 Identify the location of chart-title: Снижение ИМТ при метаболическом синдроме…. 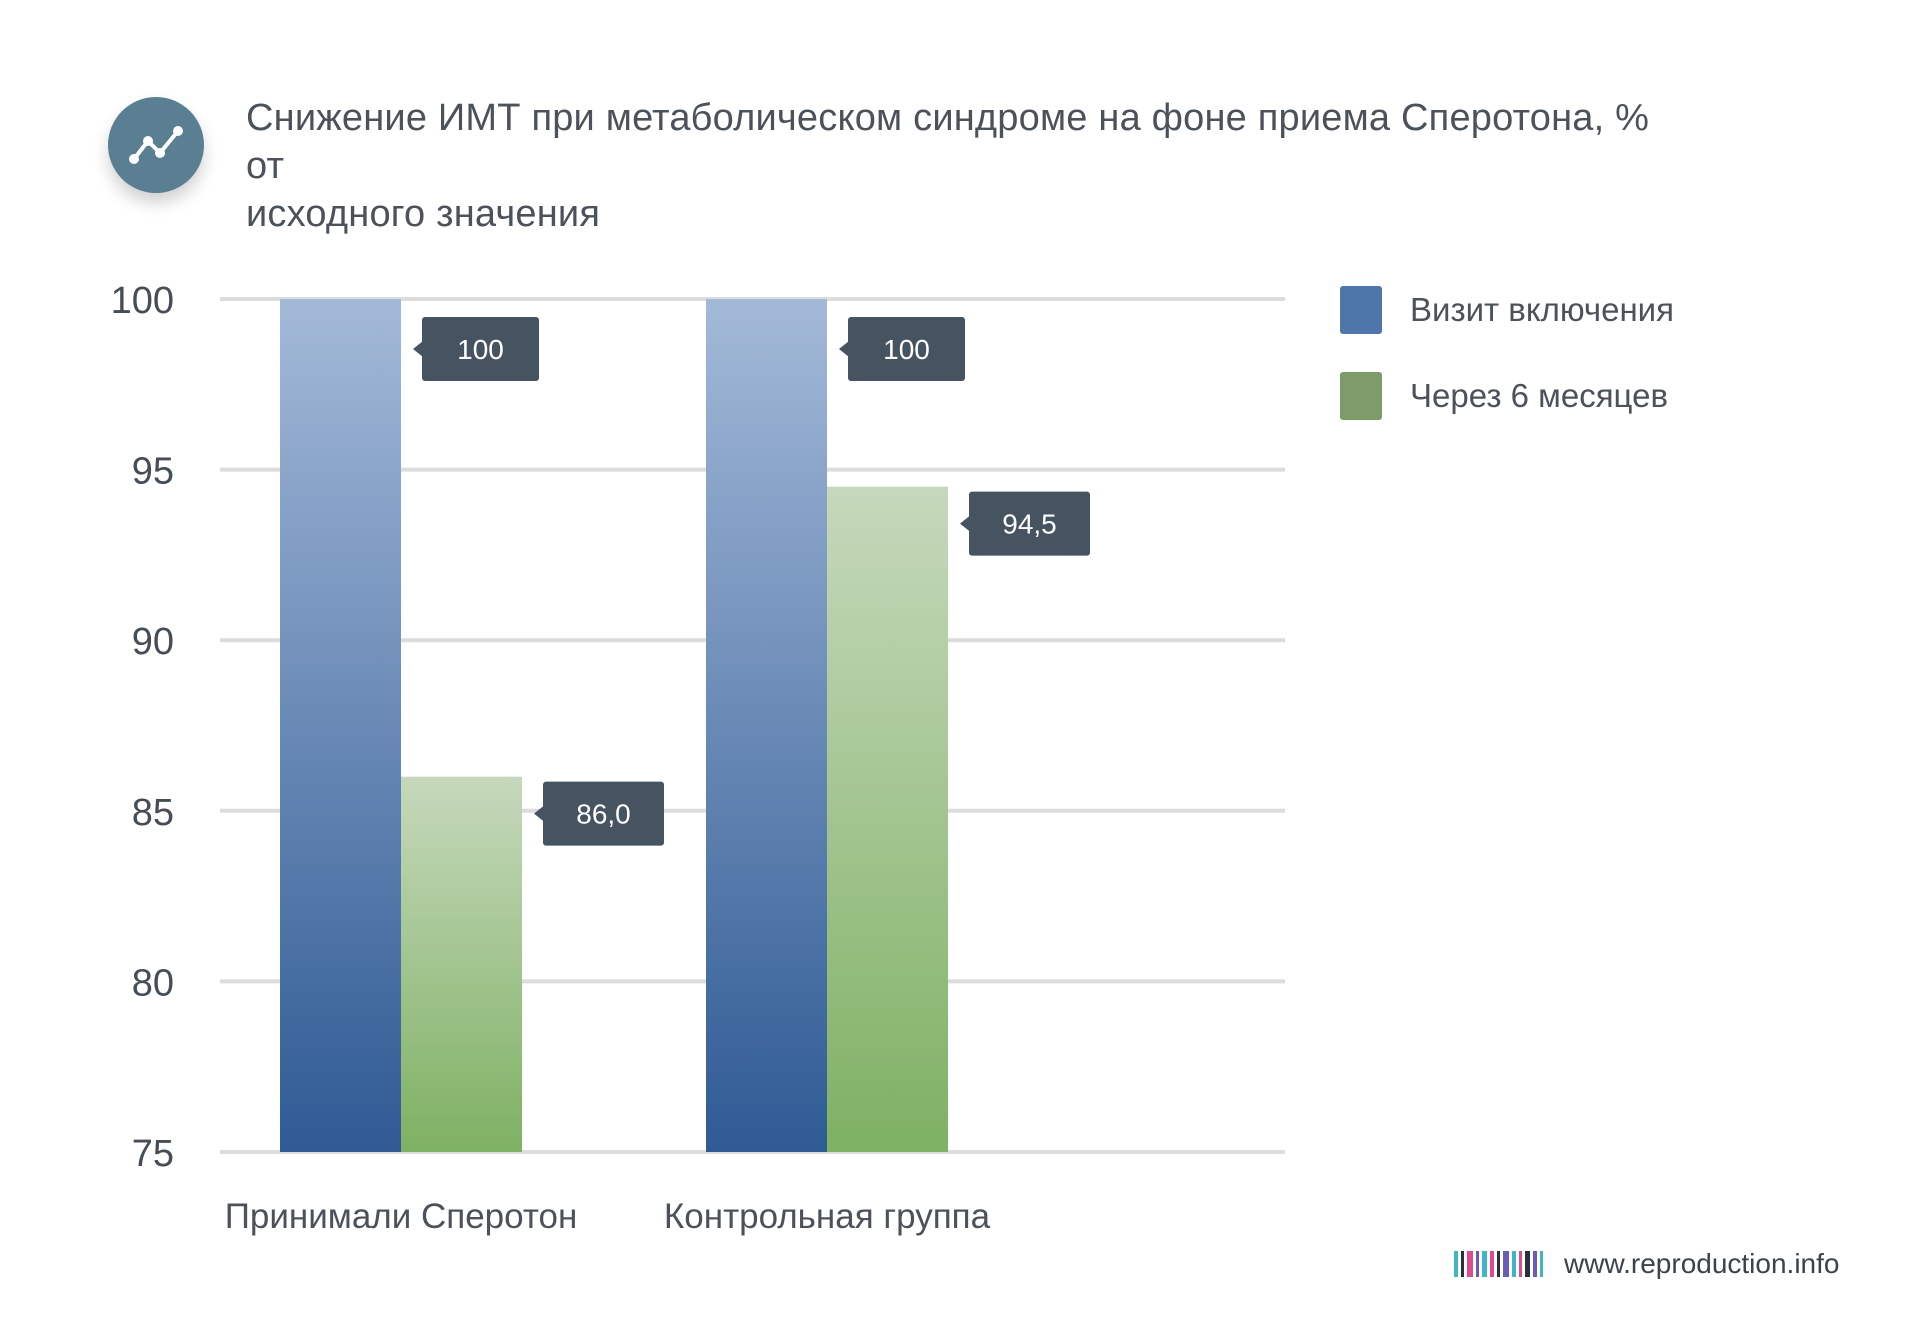
(966, 166).